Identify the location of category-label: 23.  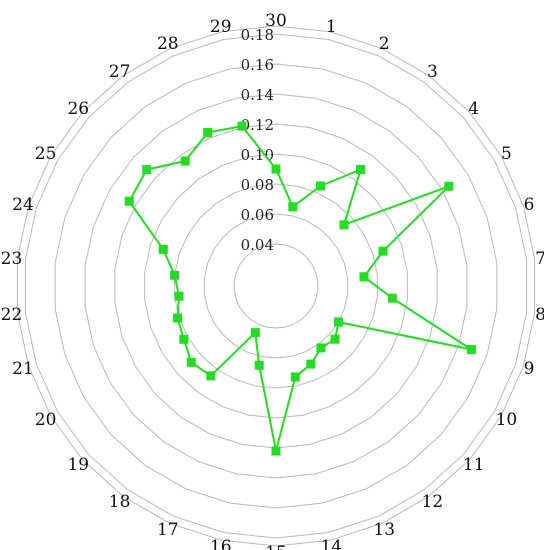
(12, 259).